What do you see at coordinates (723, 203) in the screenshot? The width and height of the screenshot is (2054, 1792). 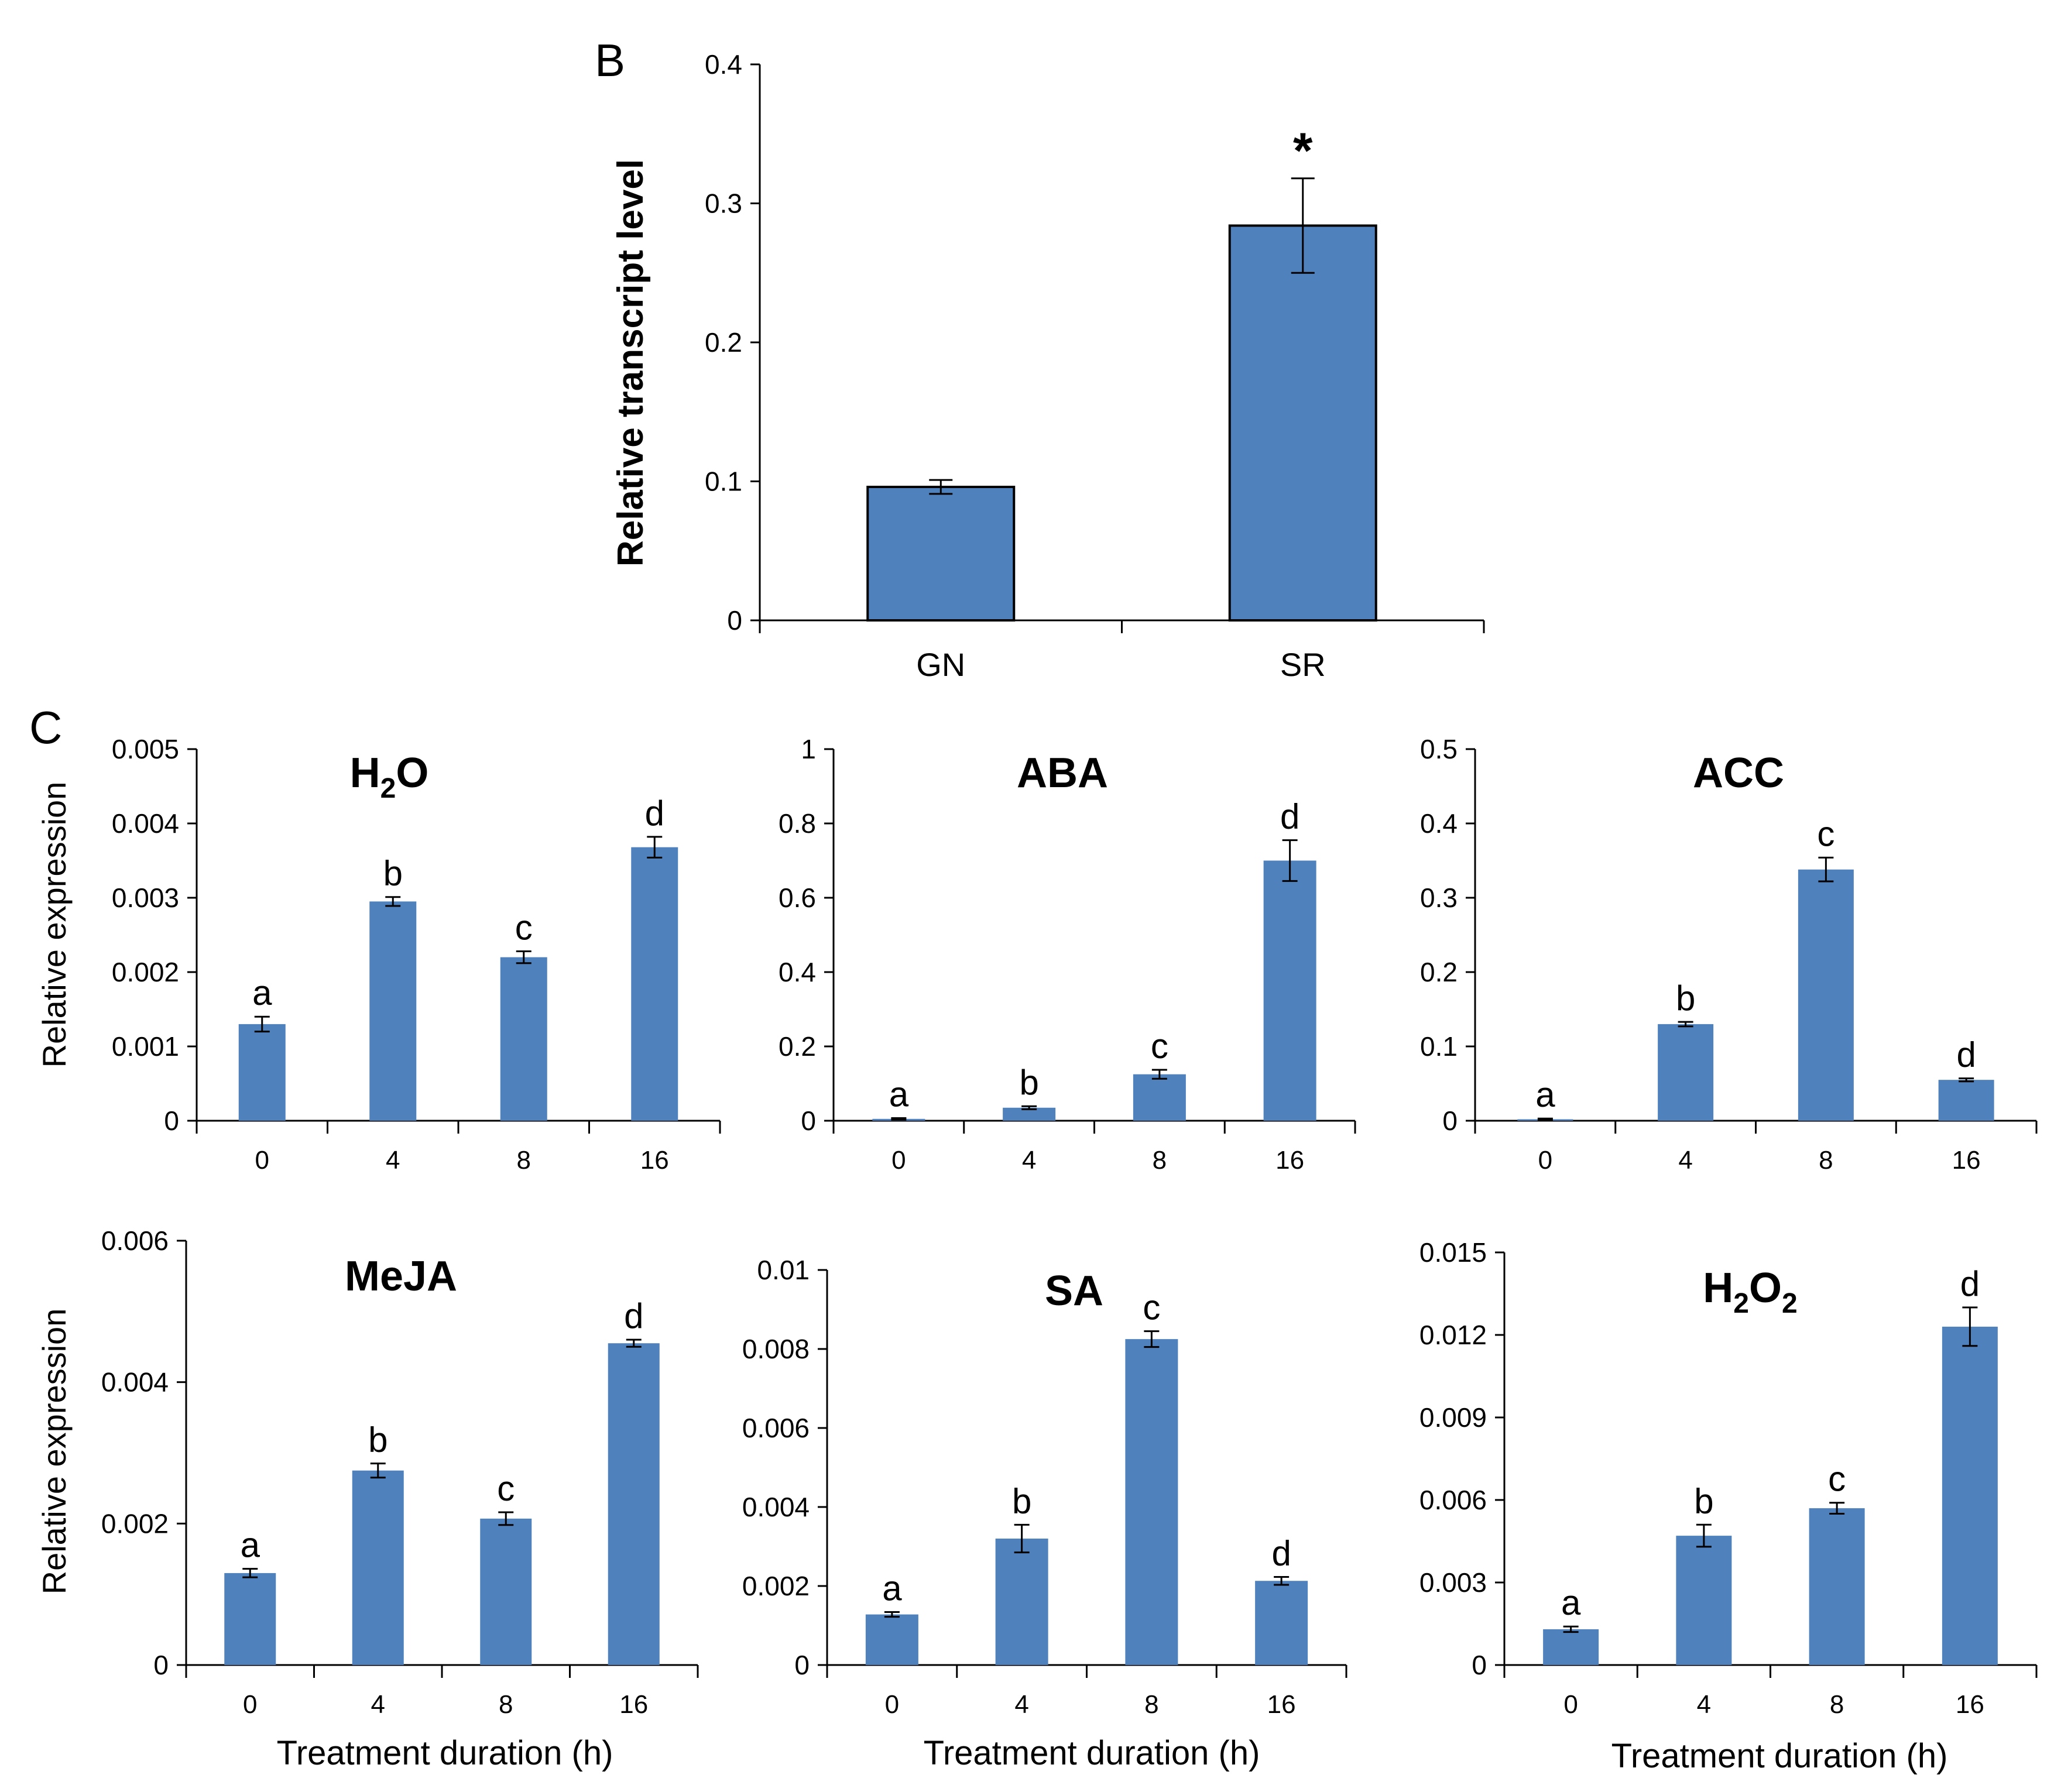 I see `b-ytick-label: 0.3` at bounding box center [723, 203].